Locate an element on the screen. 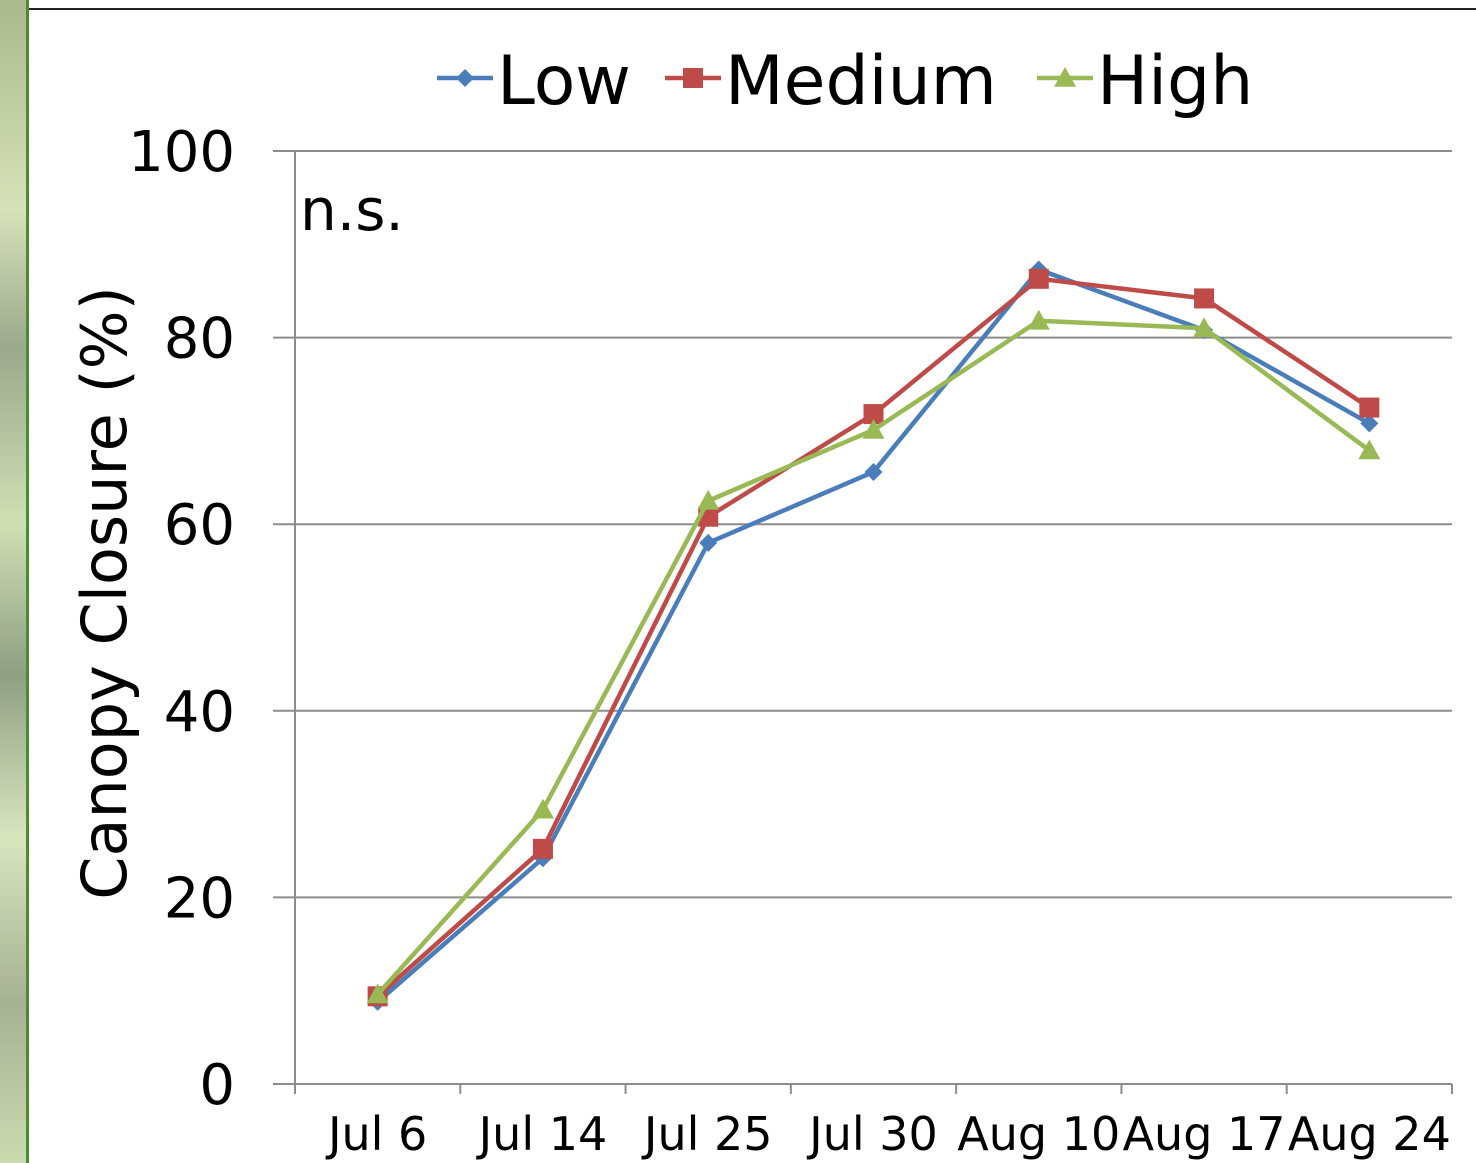 The height and width of the screenshot is (1163, 1476). x-tick-label: Aug 17 is located at coordinates (1204, 1134).